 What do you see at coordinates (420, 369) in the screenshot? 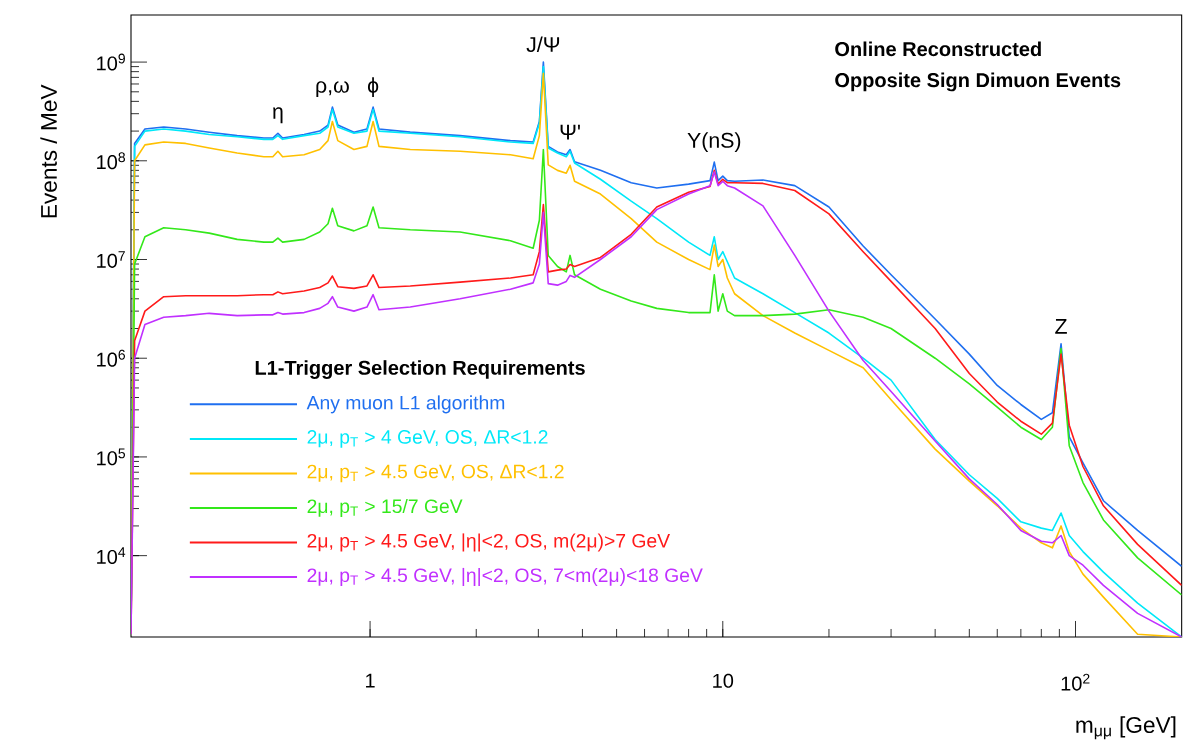
I see `legend-title: L1-Trigger Selection Requirements` at bounding box center [420, 369].